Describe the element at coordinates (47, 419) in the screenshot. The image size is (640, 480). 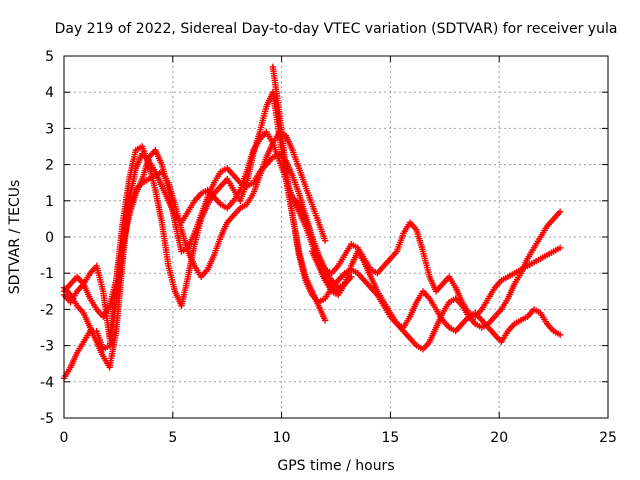
I see `y-tick-label: -5` at that location.